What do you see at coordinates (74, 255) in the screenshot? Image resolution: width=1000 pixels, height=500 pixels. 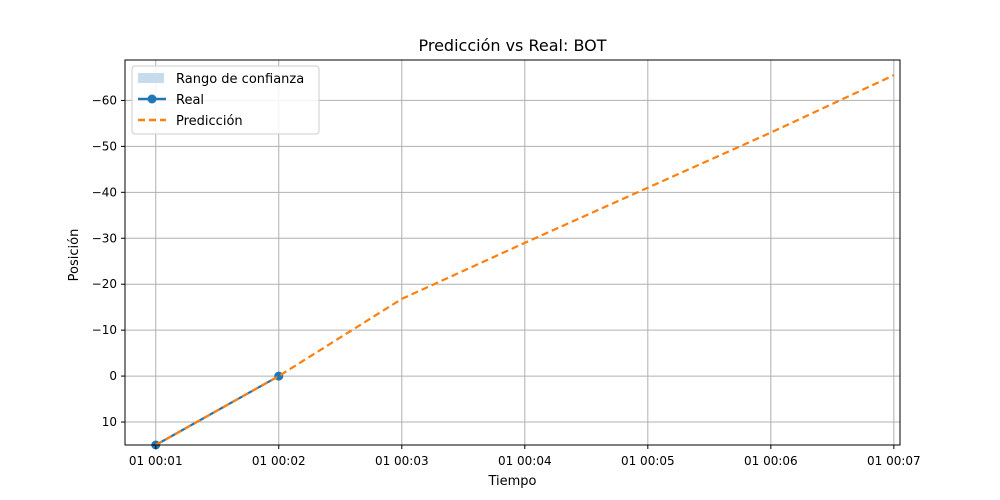 I see `y-axis-label: Posición` at bounding box center [74, 255].